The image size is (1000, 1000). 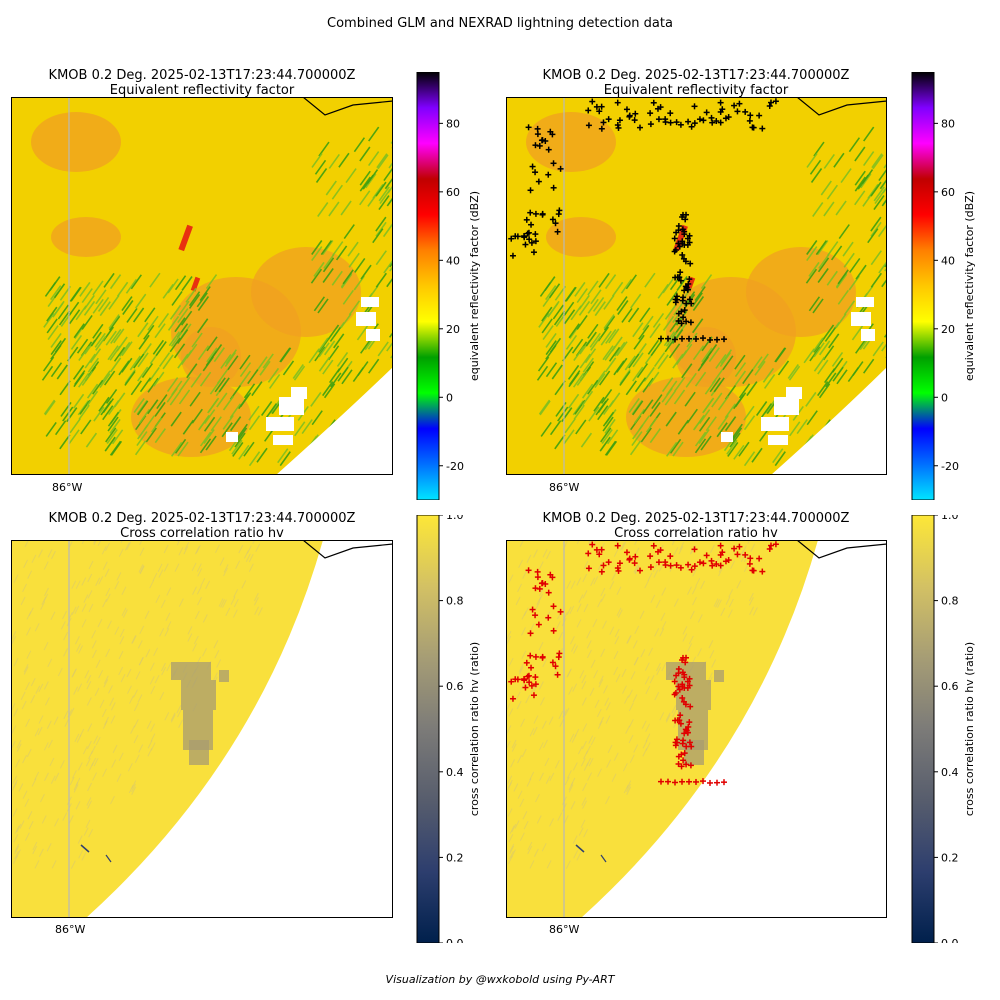 I want to click on reflectivity-lightning-map, so click(x=696, y=286).